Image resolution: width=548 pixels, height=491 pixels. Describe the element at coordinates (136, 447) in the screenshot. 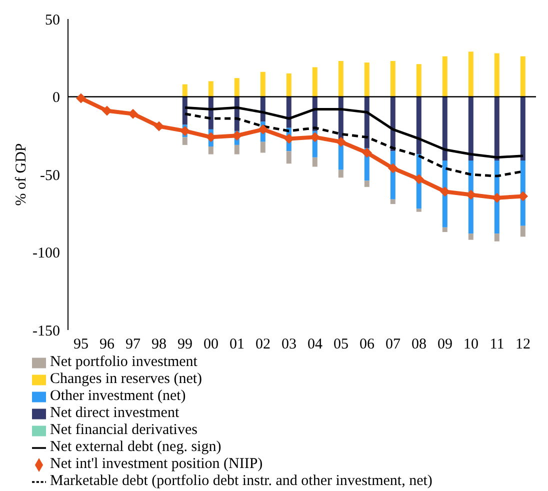

I see `legend-label: Net external debt (neg. sign)` at that location.